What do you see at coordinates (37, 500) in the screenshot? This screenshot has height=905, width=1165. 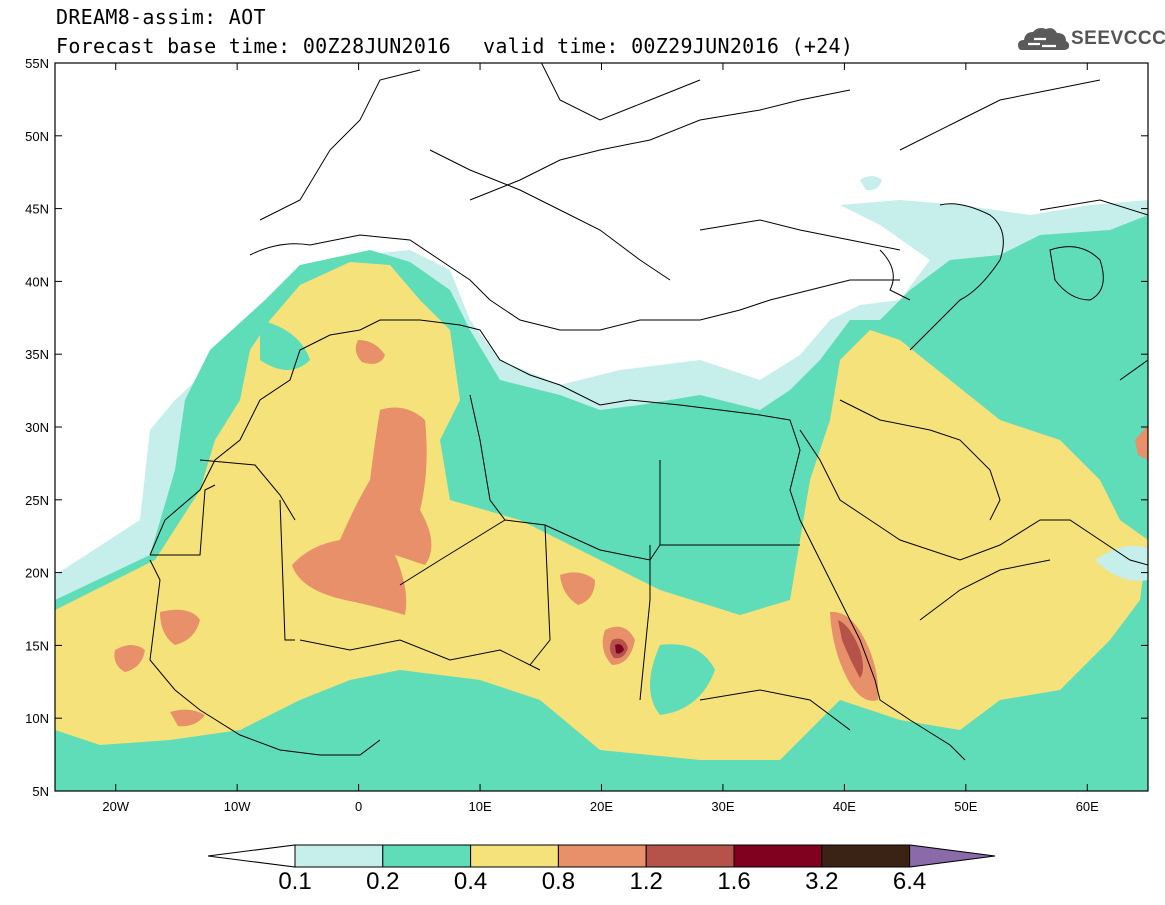 I see `lat-tick-label: 25N` at bounding box center [37, 500].